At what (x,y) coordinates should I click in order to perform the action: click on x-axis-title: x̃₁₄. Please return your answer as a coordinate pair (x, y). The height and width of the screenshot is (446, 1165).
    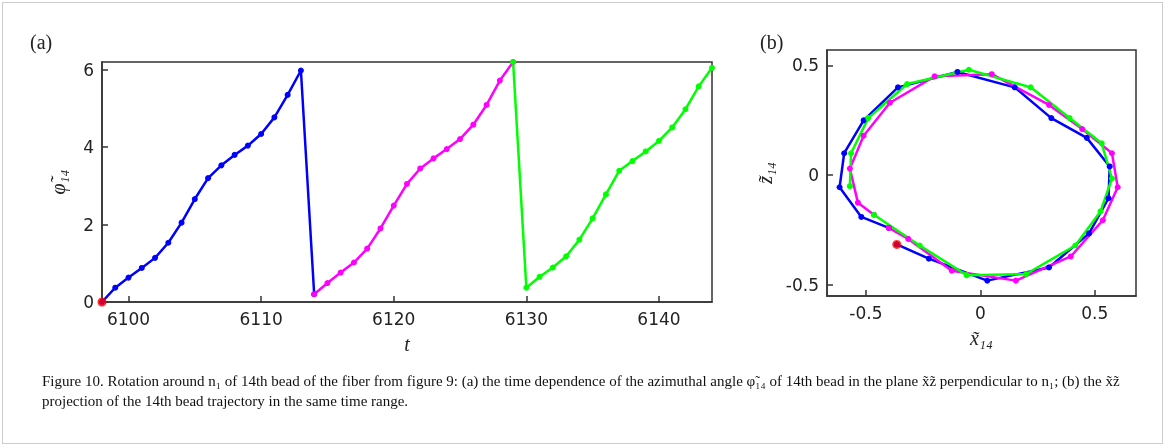
    Looking at the image, I should click on (981, 338).